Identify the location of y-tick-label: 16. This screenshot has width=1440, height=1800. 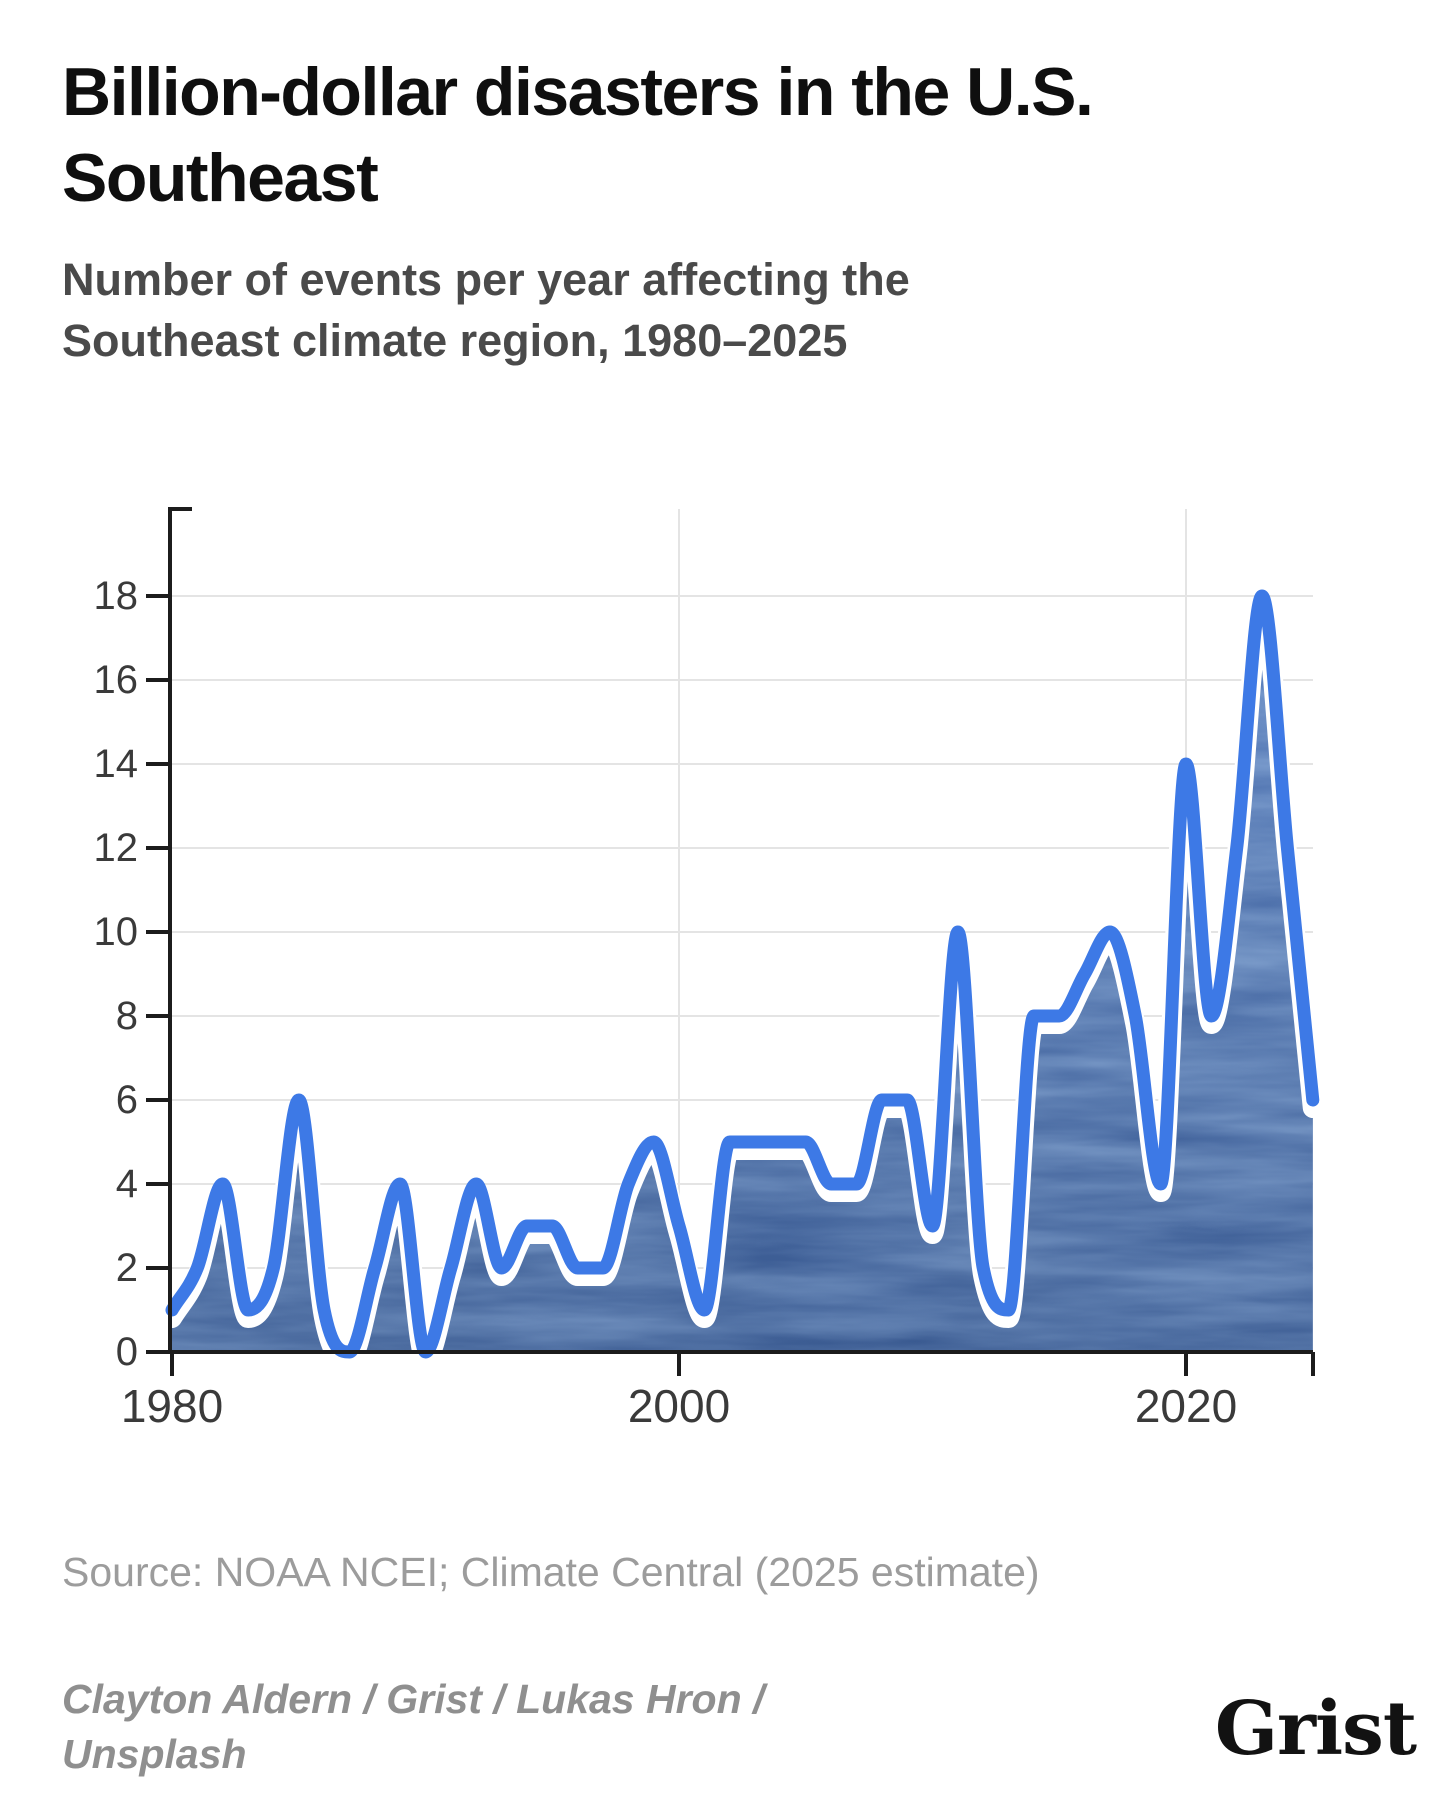
(116, 680).